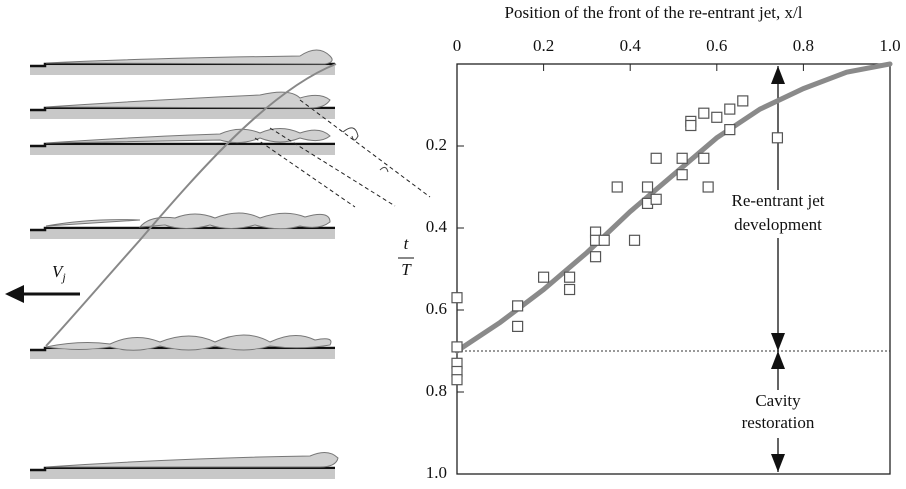 This screenshot has height=489, width=906. Describe the element at coordinates (436, 144) in the screenshot. I see `y-tick-label: 0.2` at that location.